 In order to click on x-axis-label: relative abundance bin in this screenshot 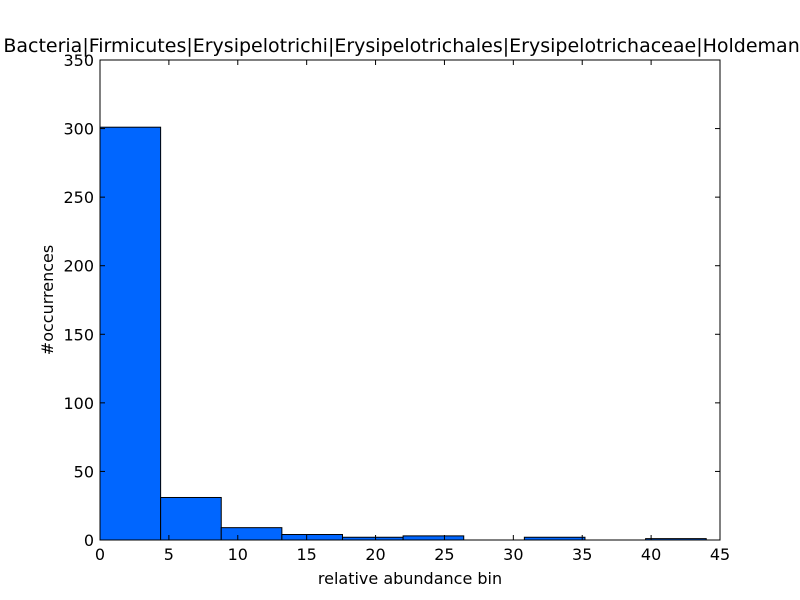, I will do `click(410, 578)`.